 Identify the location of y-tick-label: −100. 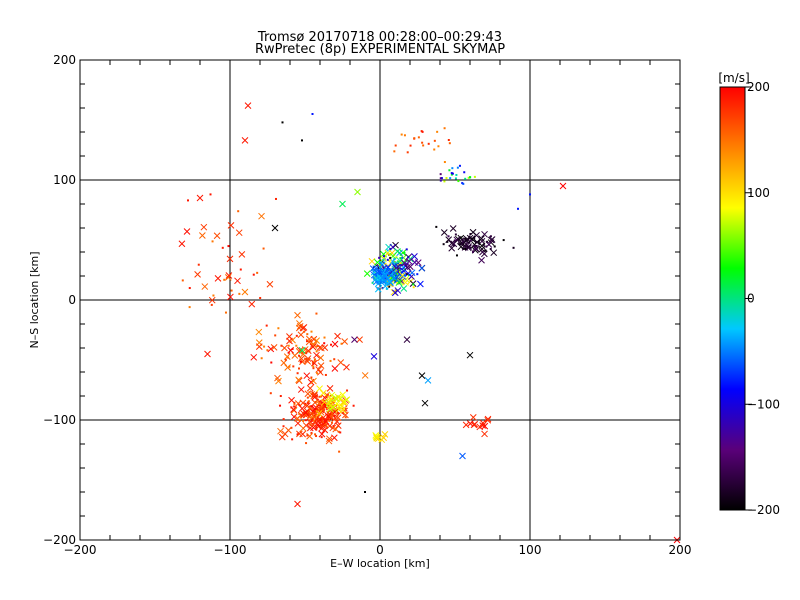
(59, 420).